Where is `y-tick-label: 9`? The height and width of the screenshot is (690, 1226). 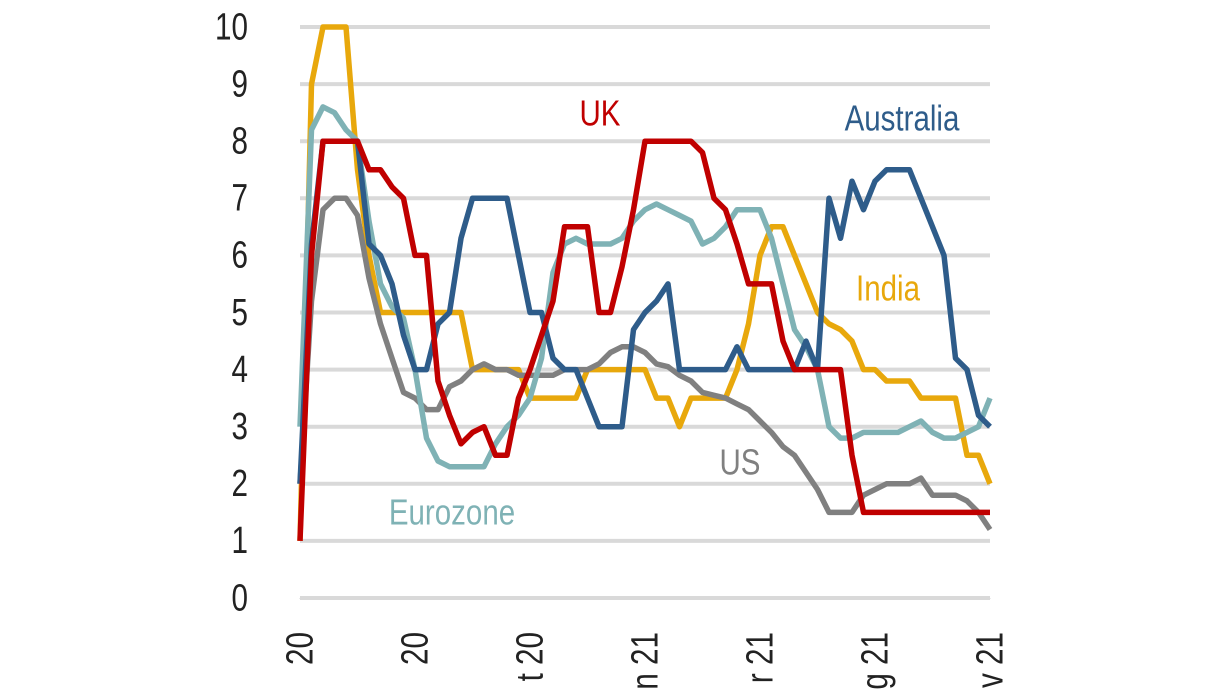 y-tick-label: 9 is located at coordinates (240, 84).